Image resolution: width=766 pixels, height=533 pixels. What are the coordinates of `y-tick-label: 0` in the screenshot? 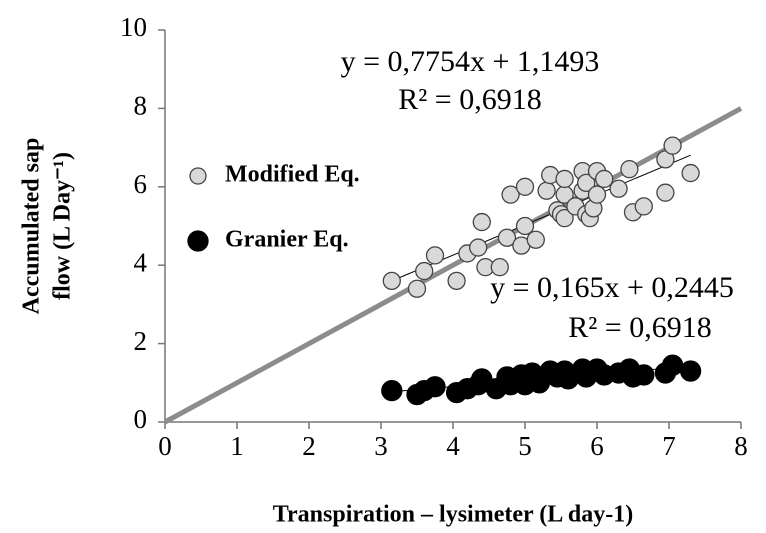 It's located at (141, 419).